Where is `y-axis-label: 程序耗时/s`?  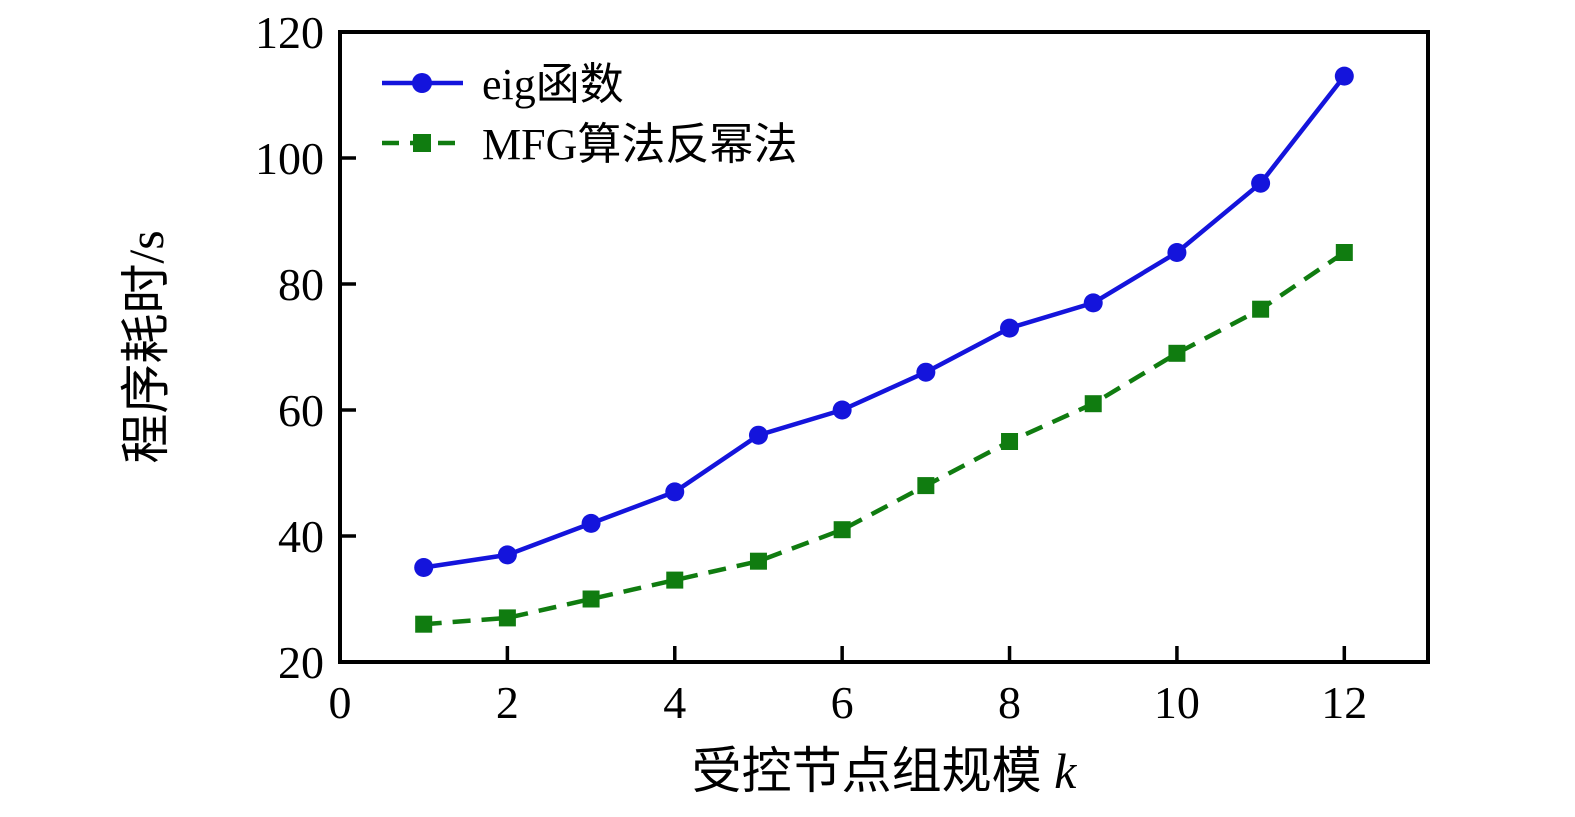 y-axis-label: 程序耗时/s is located at coordinates (146, 346).